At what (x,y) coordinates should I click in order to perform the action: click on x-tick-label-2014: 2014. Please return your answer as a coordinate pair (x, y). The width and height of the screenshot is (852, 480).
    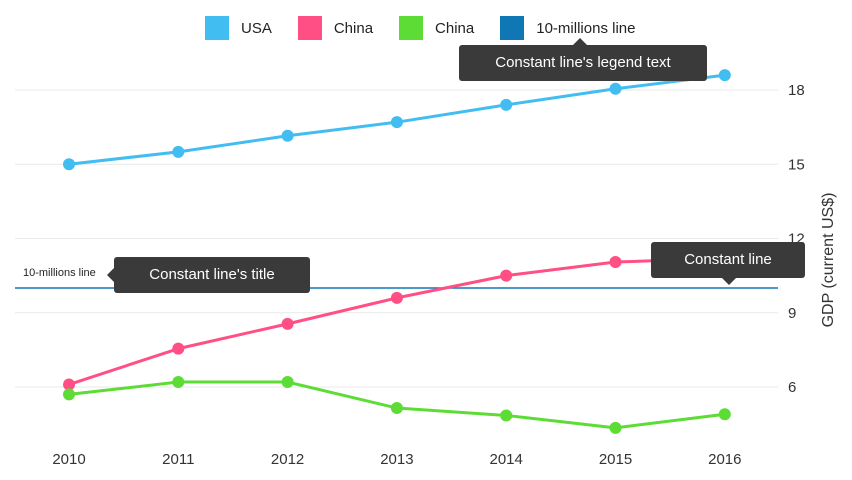
    Looking at the image, I should click on (506, 459).